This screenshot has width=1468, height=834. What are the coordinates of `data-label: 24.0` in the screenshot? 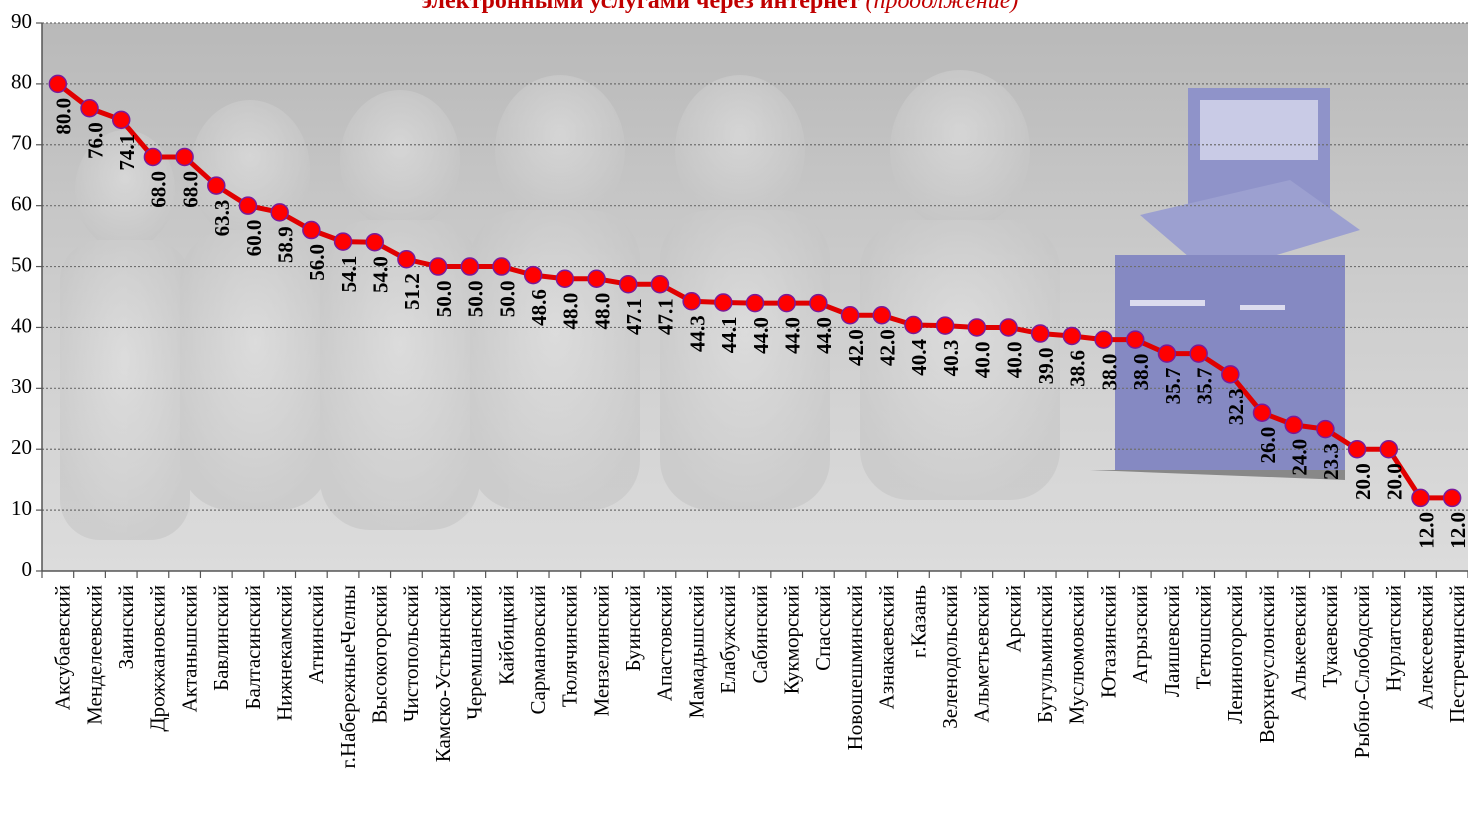 It's located at (1300, 457).